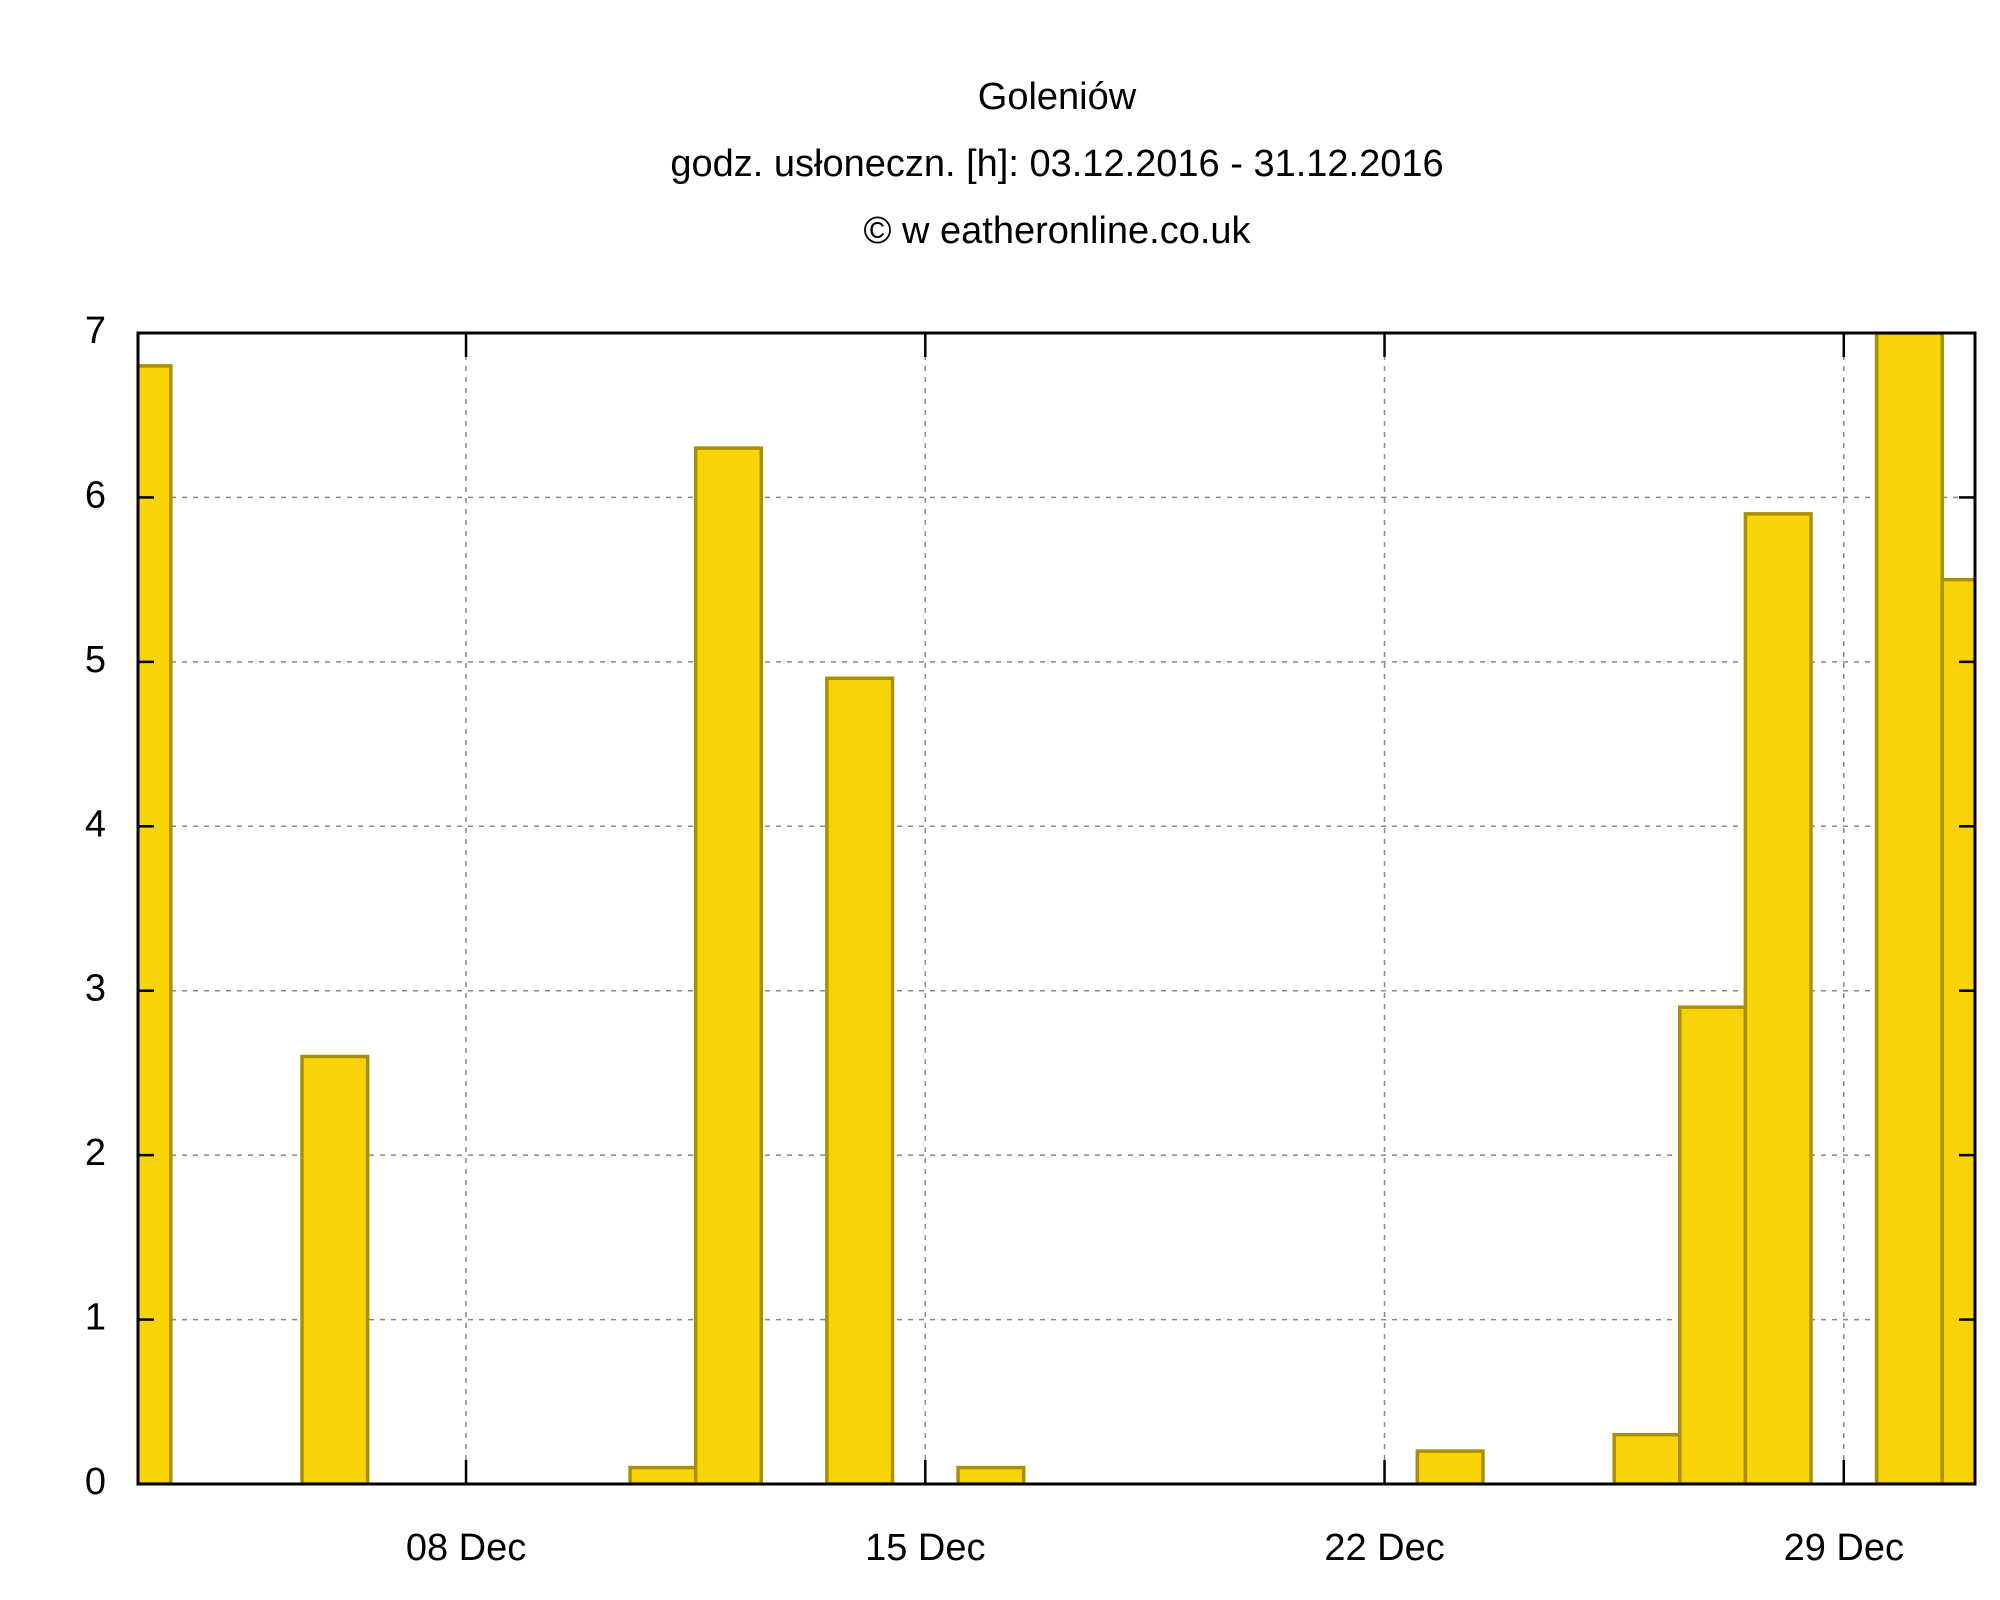 This screenshot has height=1600, width=2000. What do you see at coordinates (1844, 1548) in the screenshot?
I see `x-tick-label: 29 Dec` at bounding box center [1844, 1548].